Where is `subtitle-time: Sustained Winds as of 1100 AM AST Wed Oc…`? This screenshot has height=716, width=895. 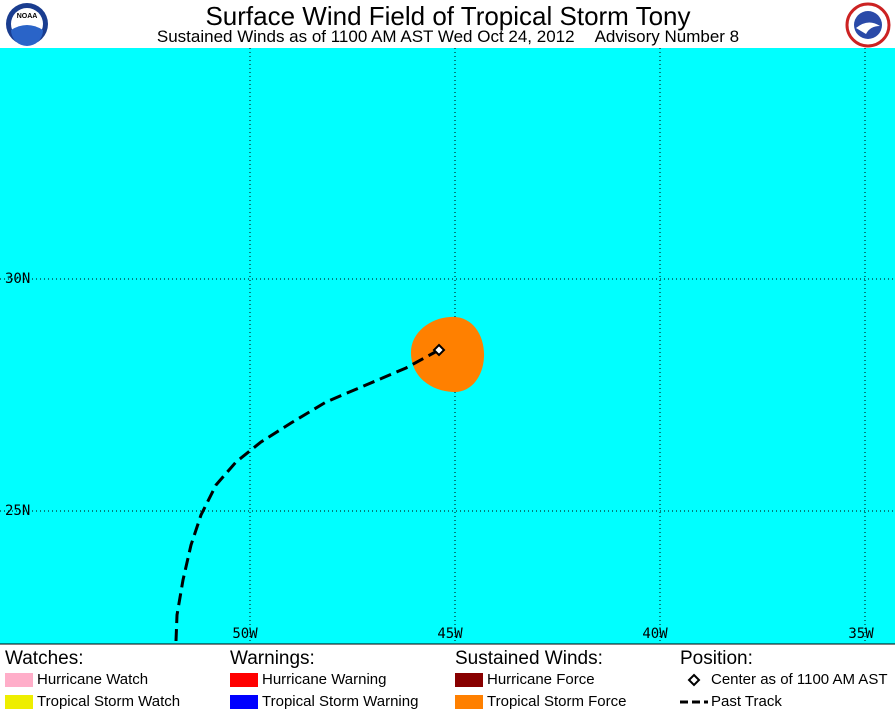
subtitle-time: Sustained Winds as of 1100 AM AST Wed Oc… is located at coordinates (366, 36).